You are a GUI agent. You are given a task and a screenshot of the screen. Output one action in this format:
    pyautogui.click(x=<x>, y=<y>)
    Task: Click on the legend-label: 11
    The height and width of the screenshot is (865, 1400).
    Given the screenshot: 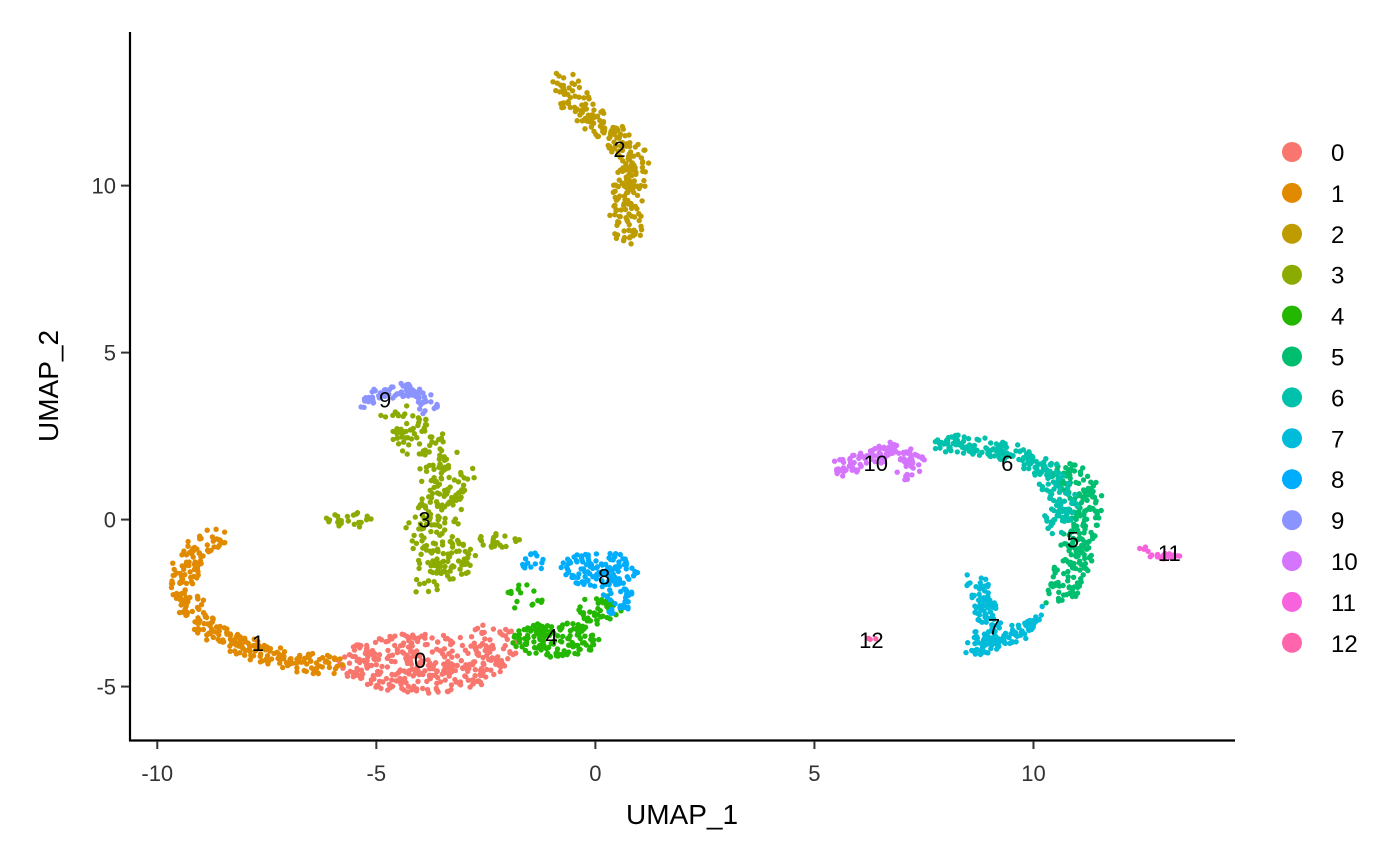 What is the action you would take?
    pyautogui.click(x=1343, y=603)
    